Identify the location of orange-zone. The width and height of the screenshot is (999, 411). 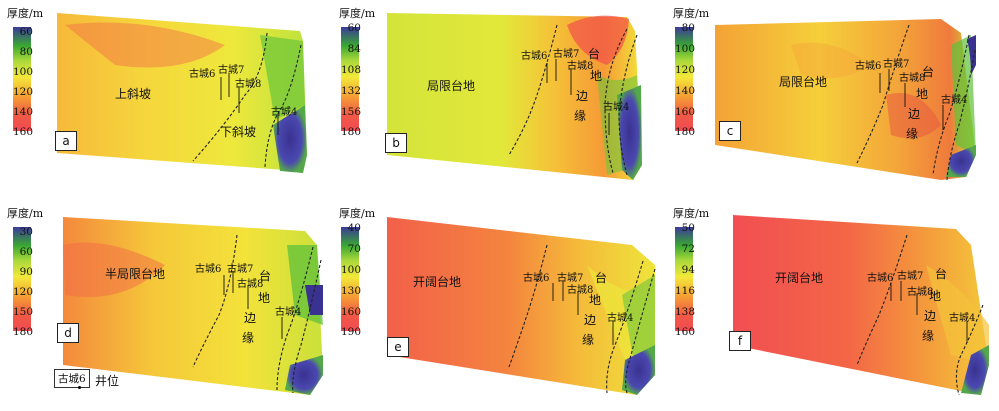
(831, 60).